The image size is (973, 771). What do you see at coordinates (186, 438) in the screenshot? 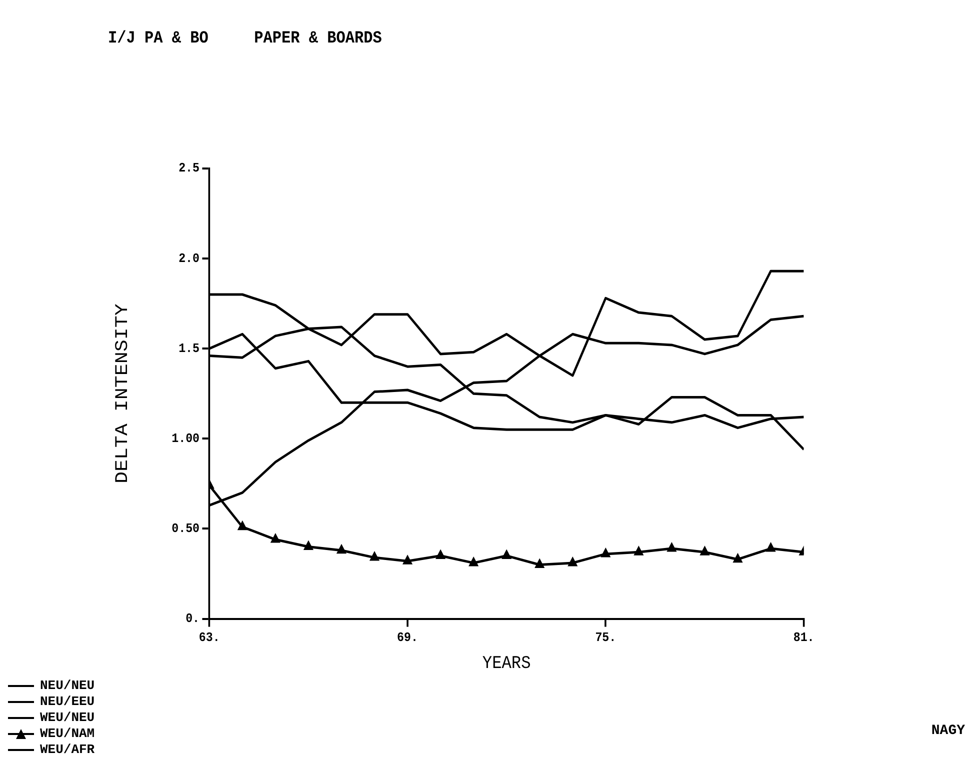
I see `y-tick-label: 1.00` at bounding box center [186, 438].